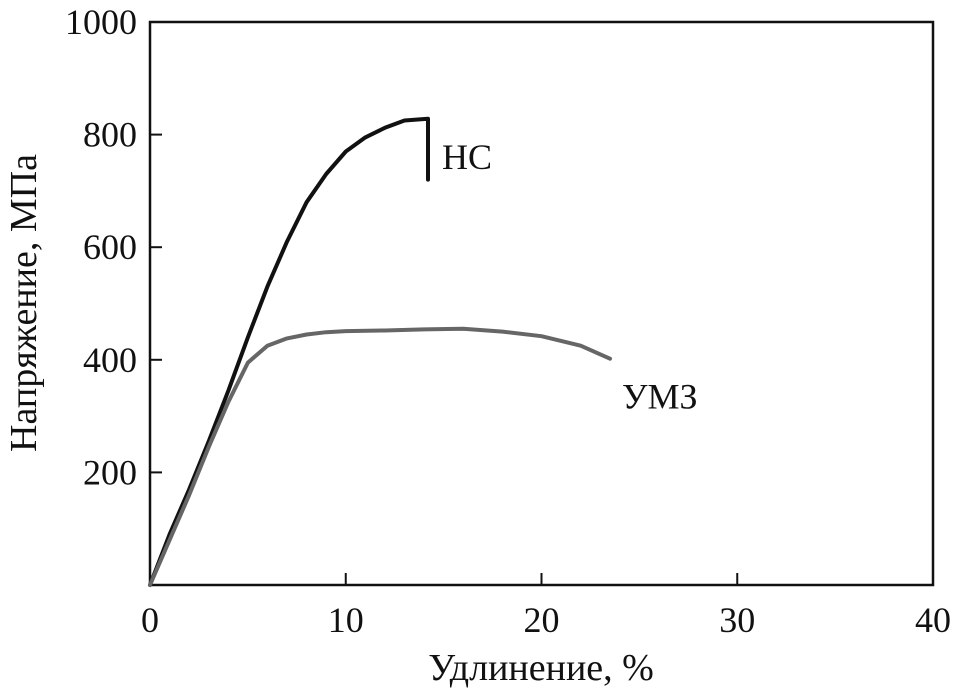  What do you see at coordinates (110, 472) in the screenshot?
I see `y-tick-label: 200` at bounding box center [110, 472].